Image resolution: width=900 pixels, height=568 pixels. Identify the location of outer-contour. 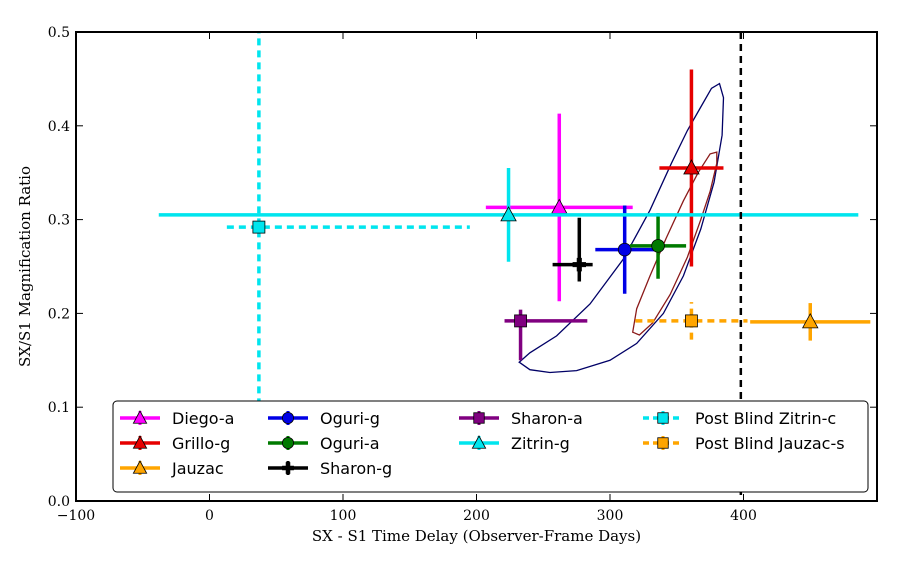
(621, 228).